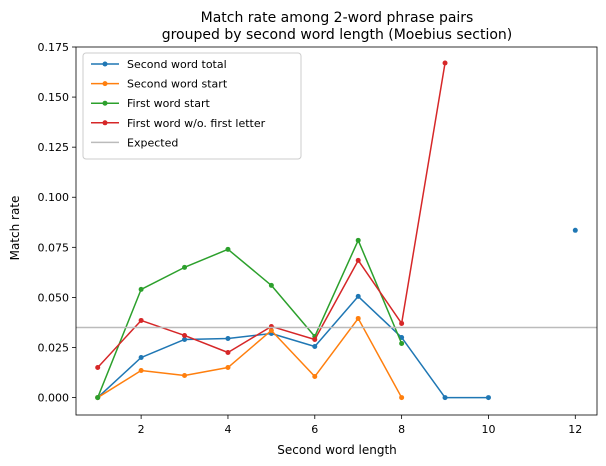 The width and height of the screenshot is (606, 466). Describe the element at coordinates (15, 228) in the screenshot. I see `y-axis-label: Match rate` at that location.